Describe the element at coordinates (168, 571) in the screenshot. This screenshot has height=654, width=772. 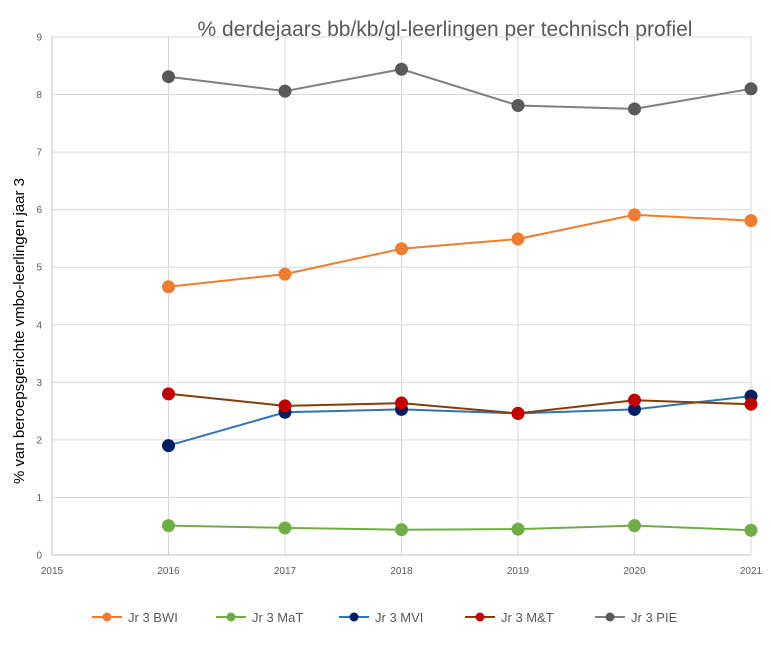
I see `x-tick-label: 2016` at that location.